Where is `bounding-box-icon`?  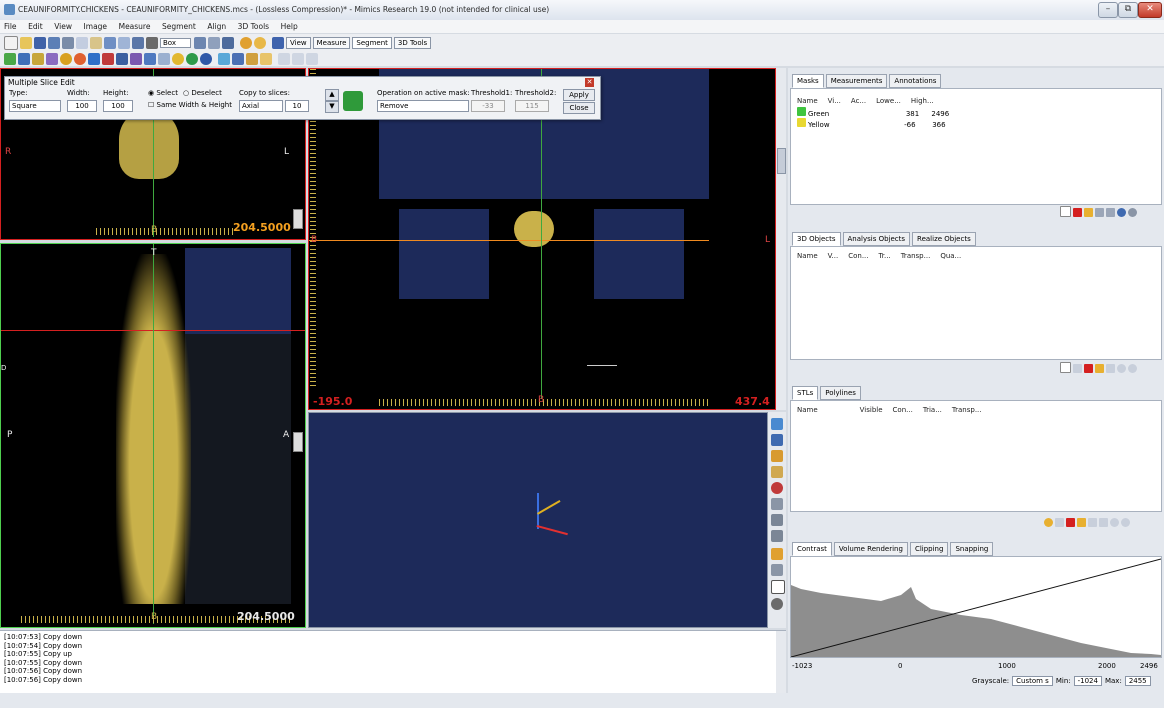 bounding-box-icon is located at coordinates (777, 472).